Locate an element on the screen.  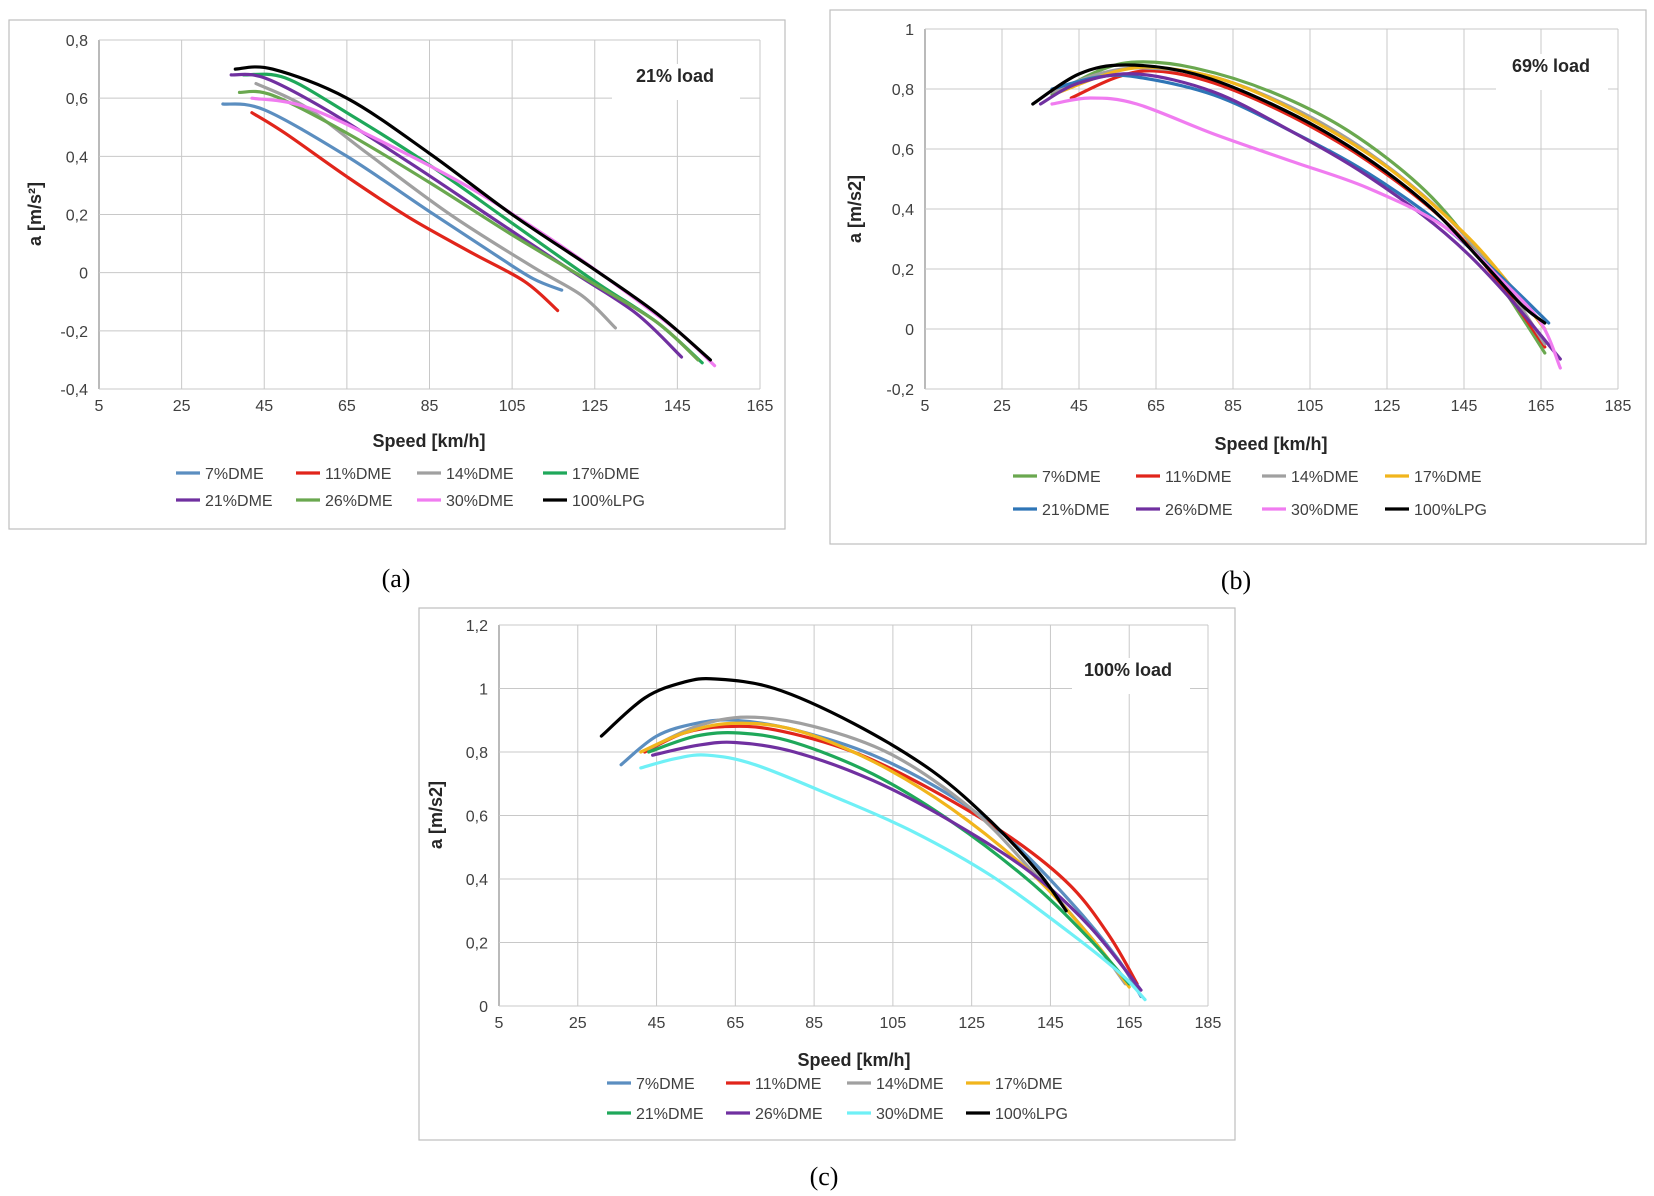
legend-item: 30%DME is located at coordinates (1310, 510).